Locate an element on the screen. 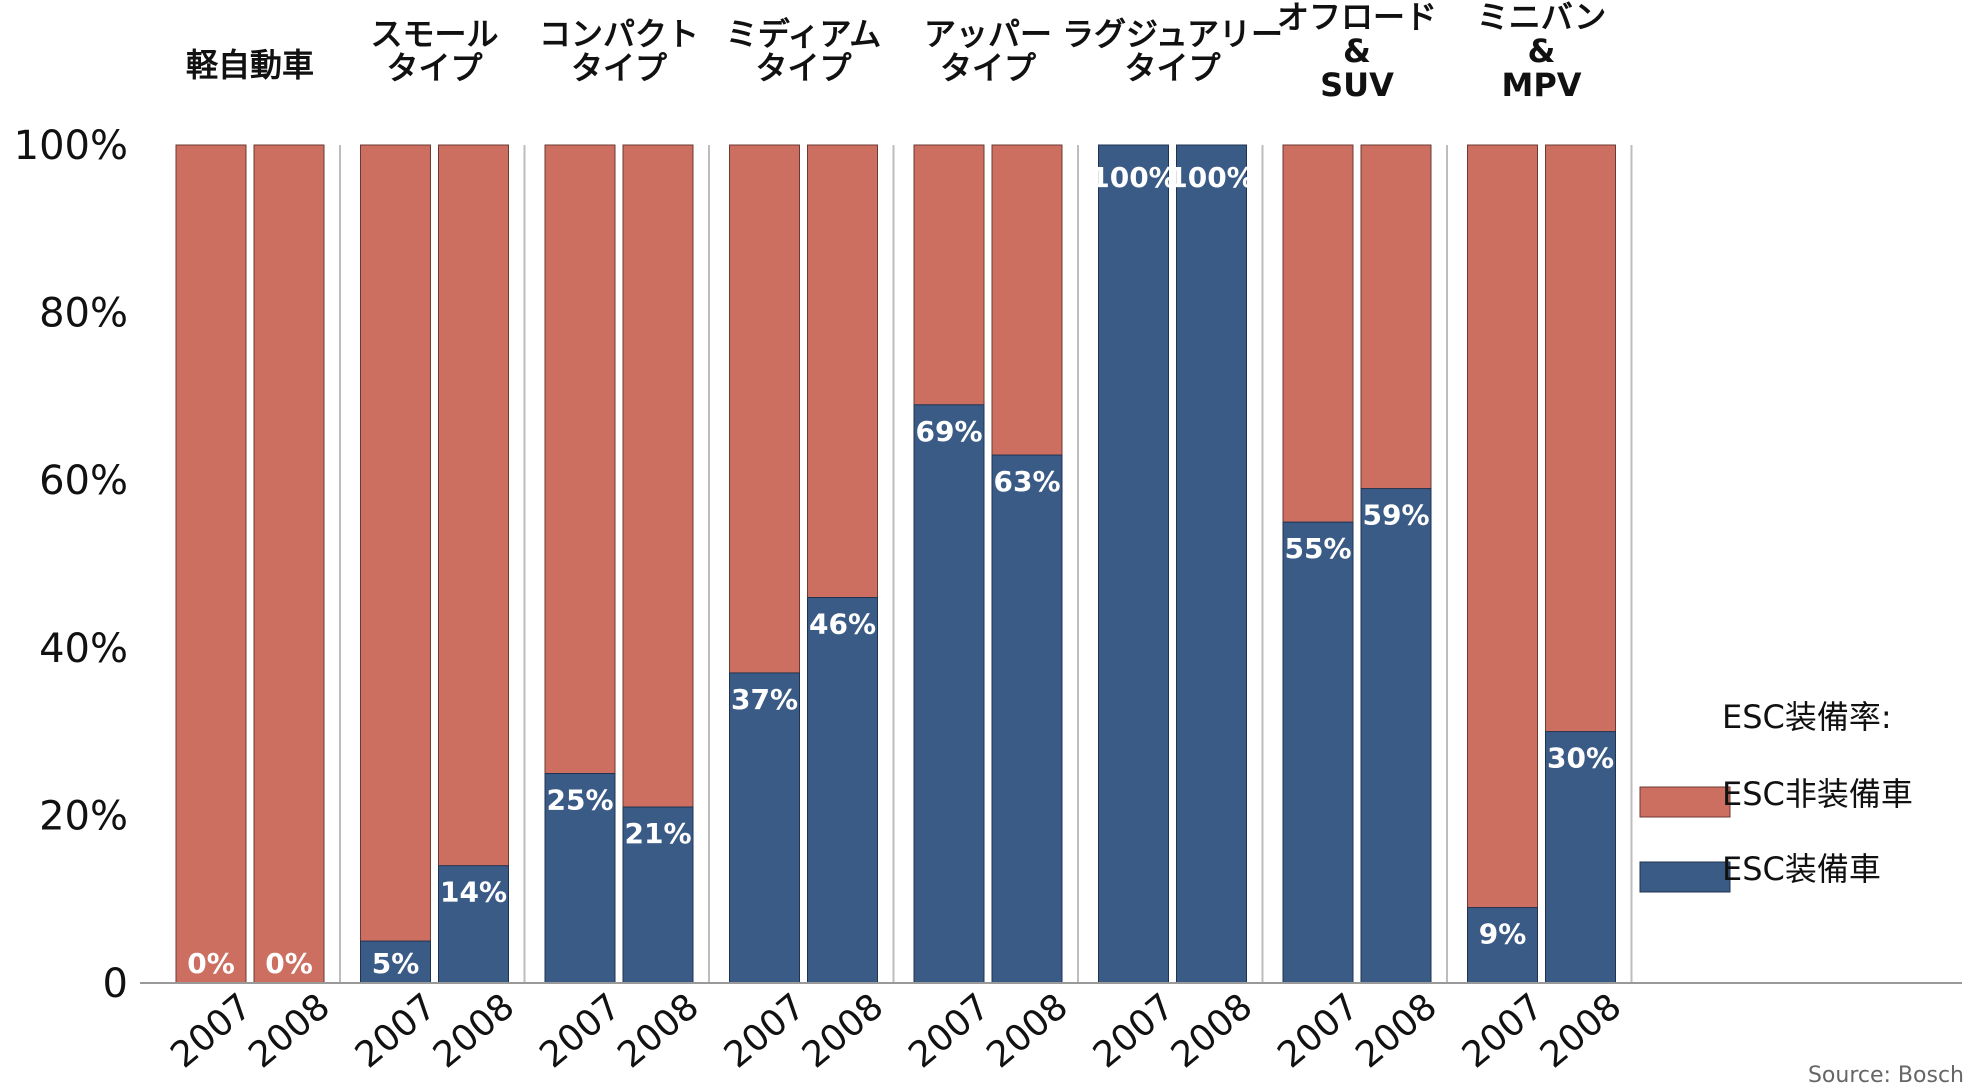 Image resolution: width=1964 pixels, height=1085 pixels. category-label-line: ミディアム is located at coordinates (804, 34).